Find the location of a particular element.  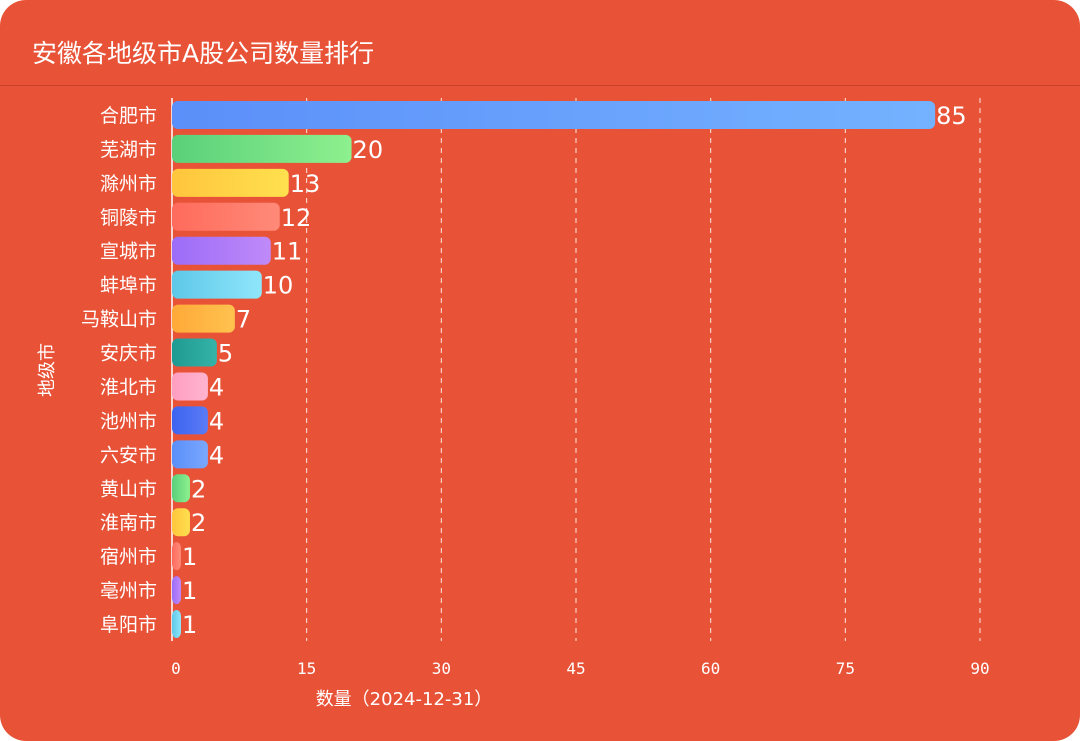

value-label: 85 is located at coordinates (951, 116).